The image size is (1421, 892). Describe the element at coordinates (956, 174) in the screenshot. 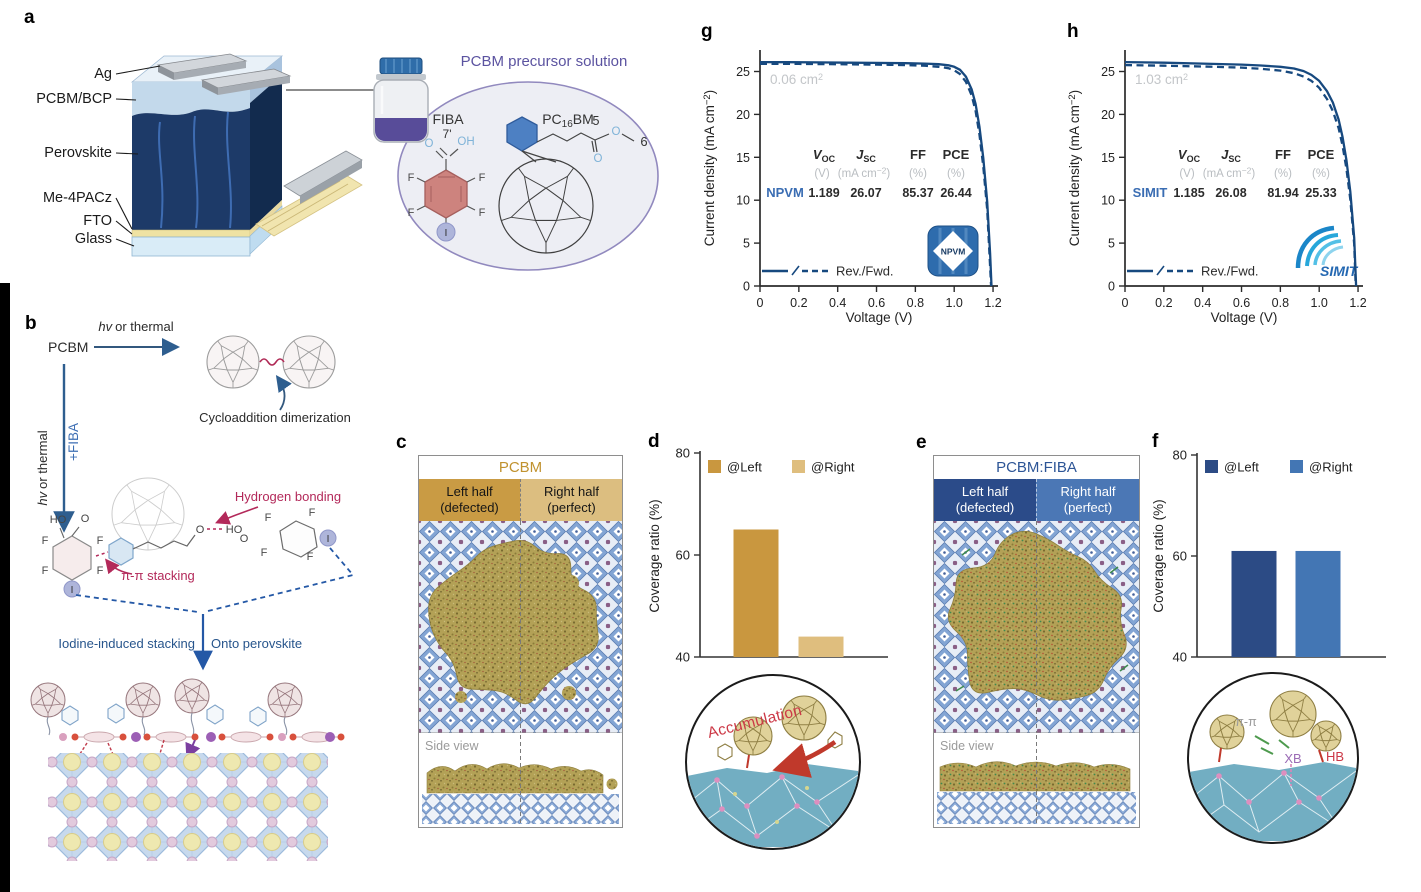

I see `pce-unit: (%)` at that location.